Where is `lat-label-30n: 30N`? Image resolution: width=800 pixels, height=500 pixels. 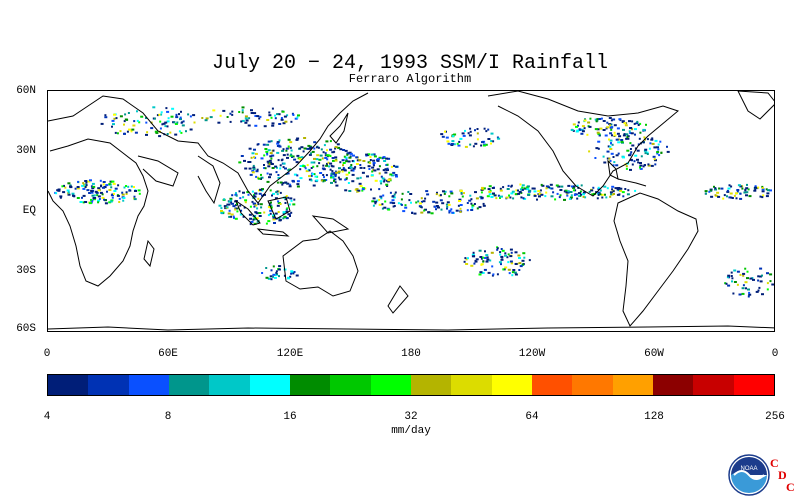
lat-label-30n: 30N is located at coordinates (26, 151).